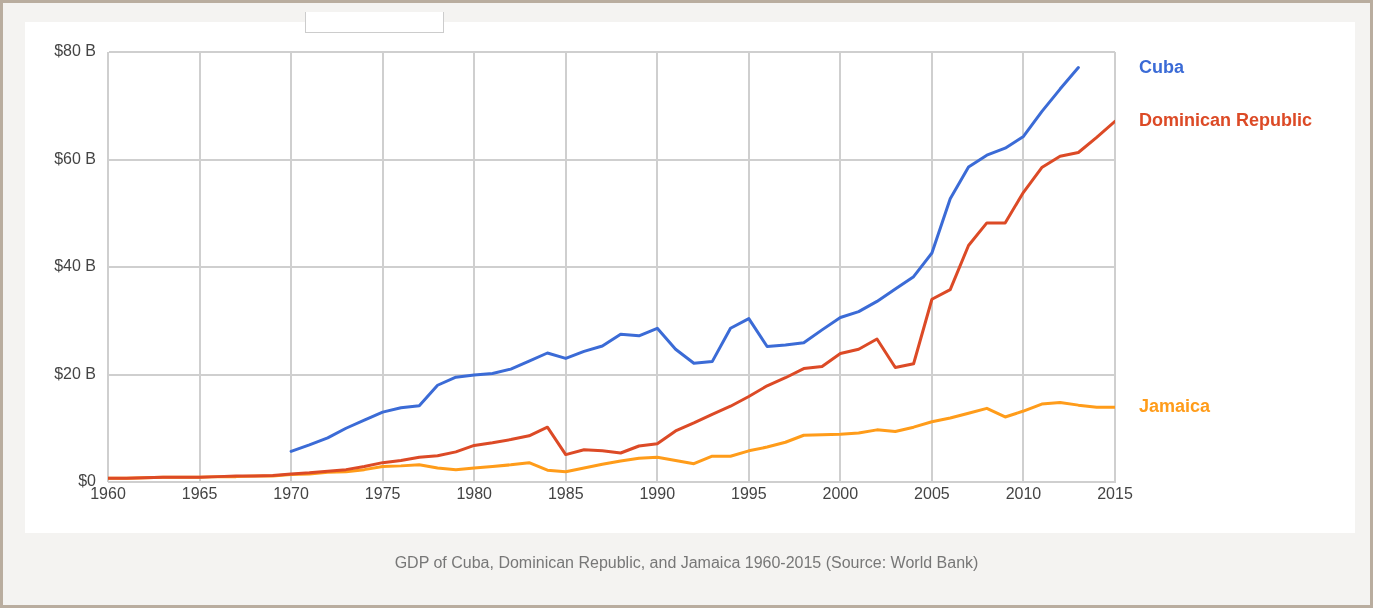 The width and height of the screenshot is (1373, 608). Describe the element at coordinates (75, 266) in the screenshot. I see `y-tick-label: $40 B` at that location.